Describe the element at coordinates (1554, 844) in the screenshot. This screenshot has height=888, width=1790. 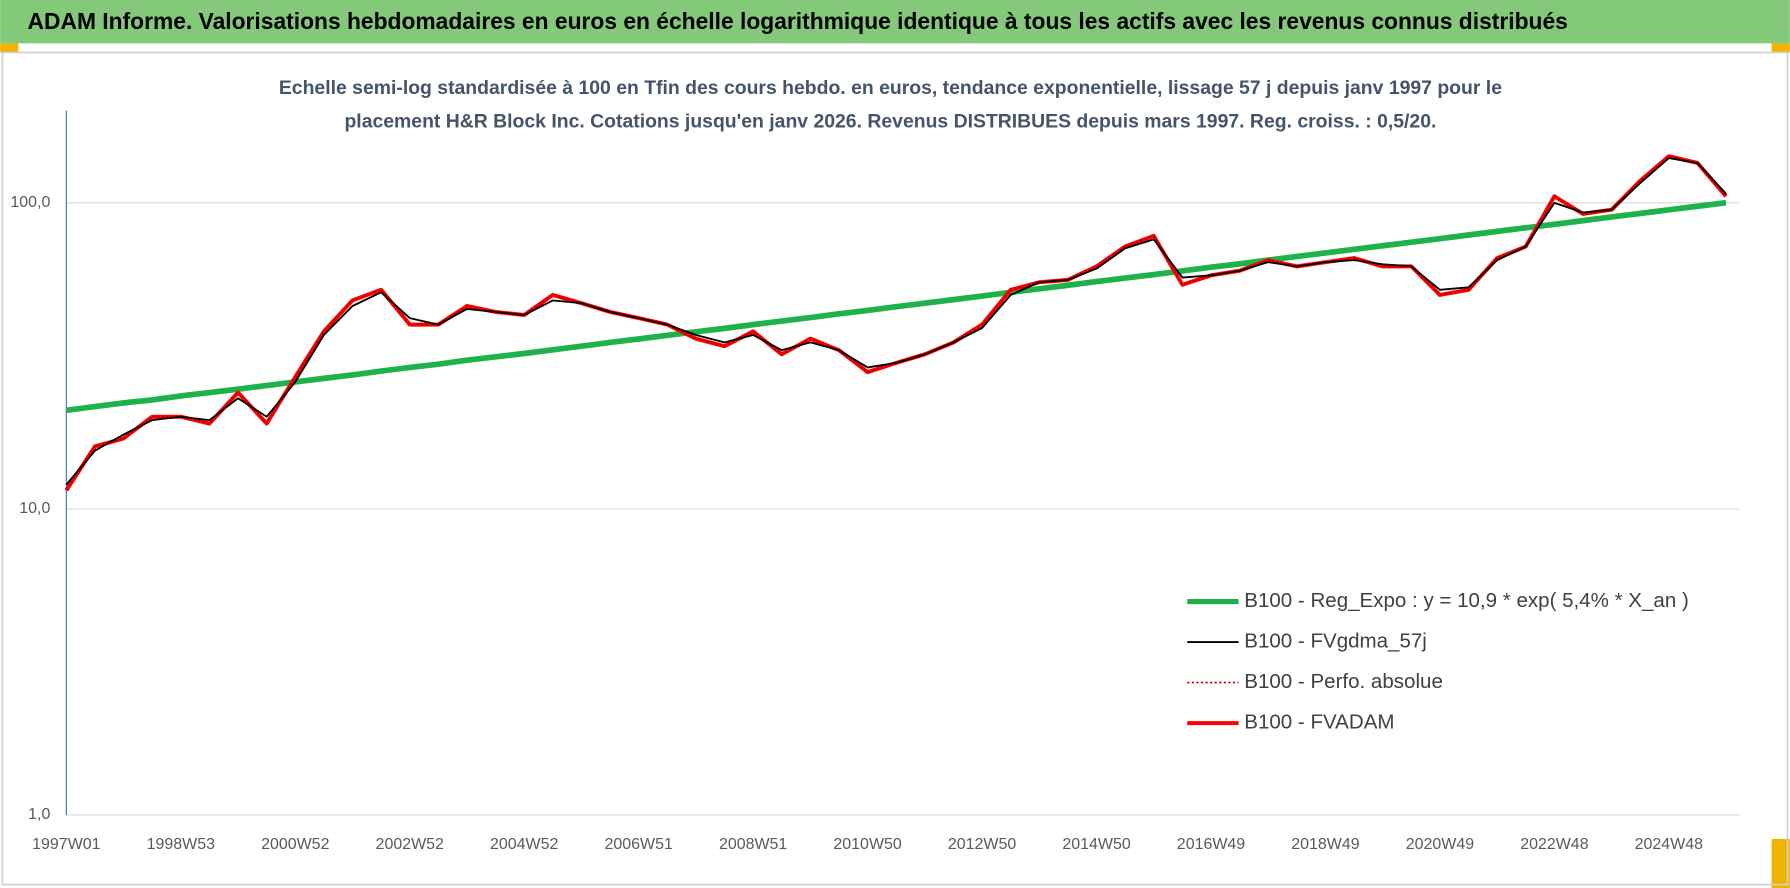
I see `x-tick-label: 2022W48` at that location.